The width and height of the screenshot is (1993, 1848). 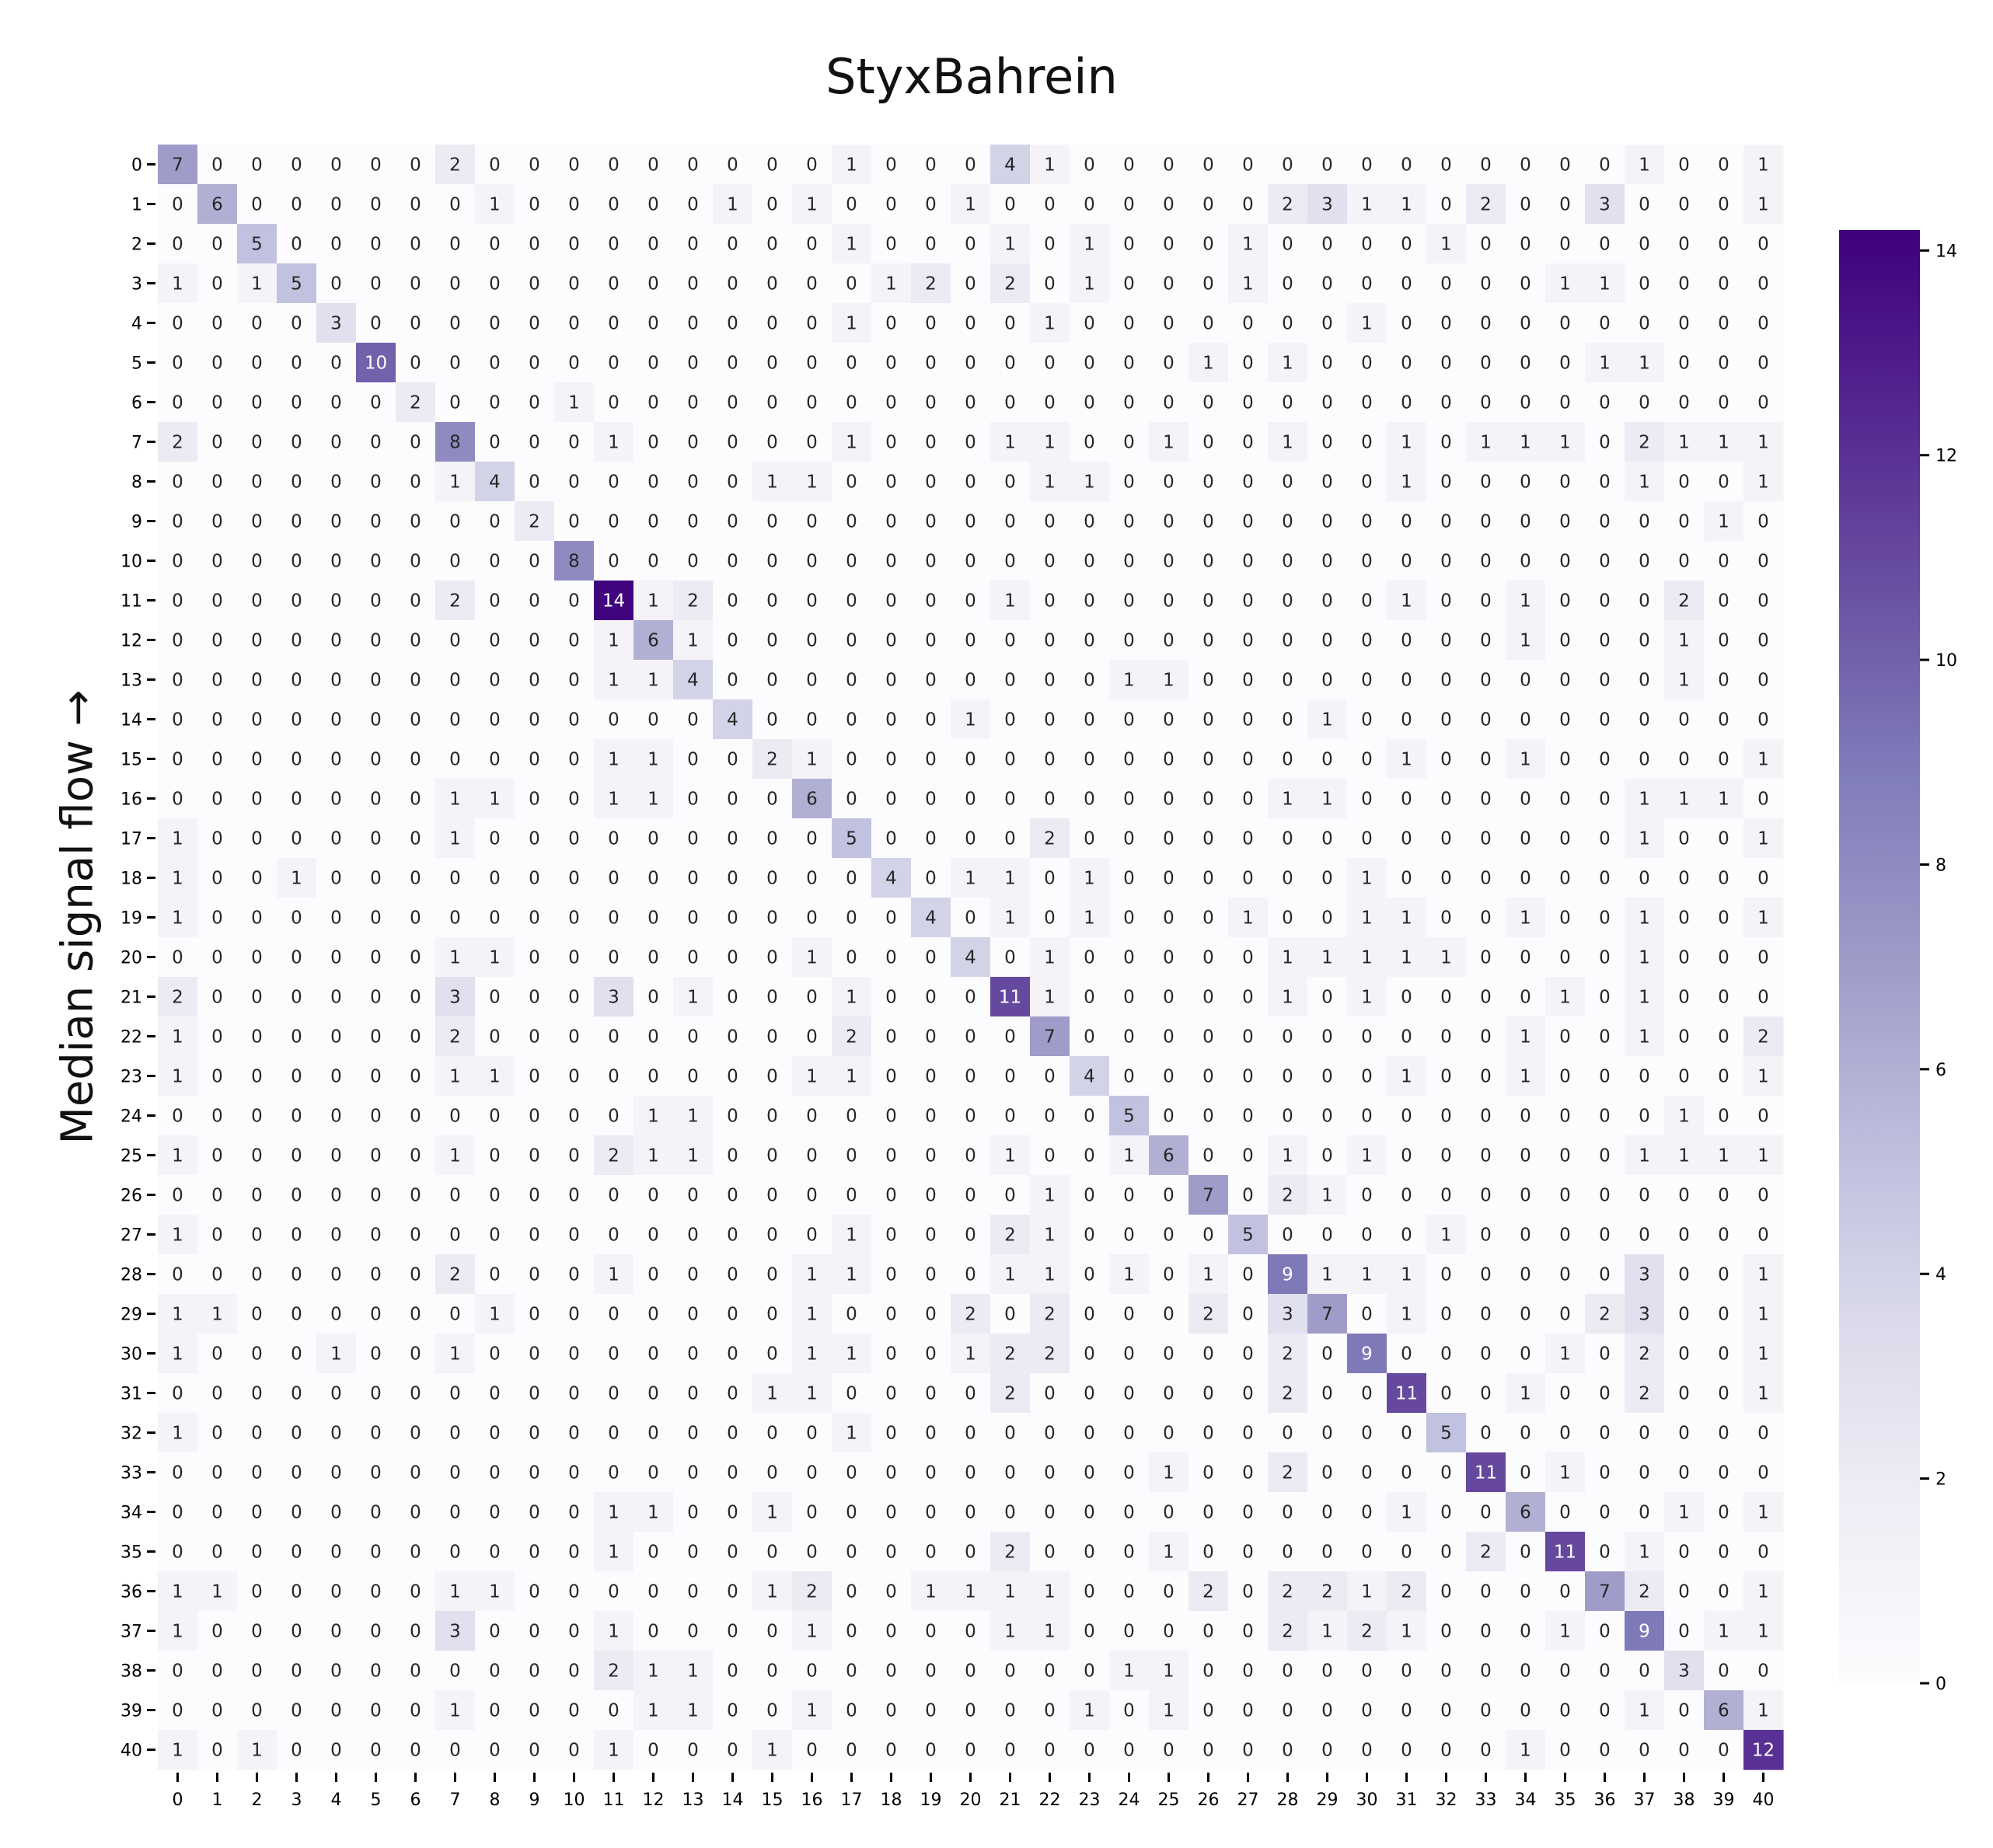 I want to click on cell-value-label: 6, so click(x=1723, y=1711).